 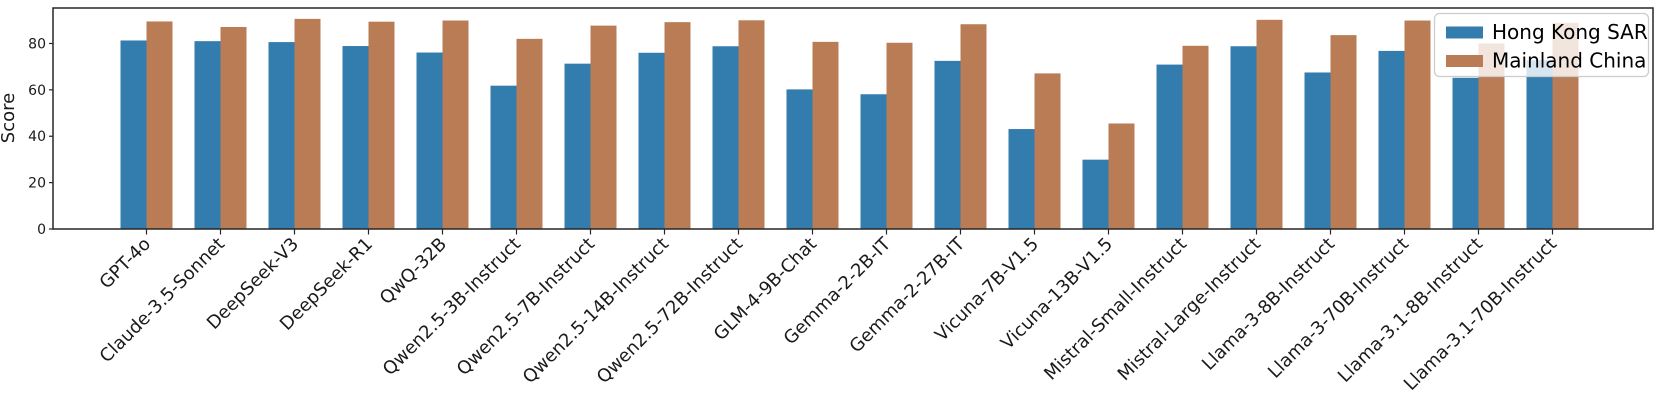 I want to click on legend: Hong Kong SAR Mainland China, so click(x=1541, y=45).